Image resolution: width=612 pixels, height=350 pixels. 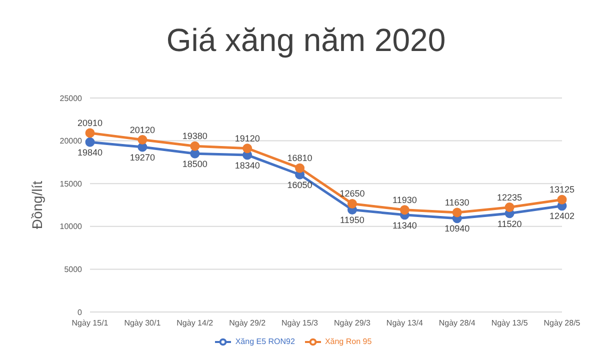 I want to click on y-tick-label: 5000, so click(x=73, y=269).